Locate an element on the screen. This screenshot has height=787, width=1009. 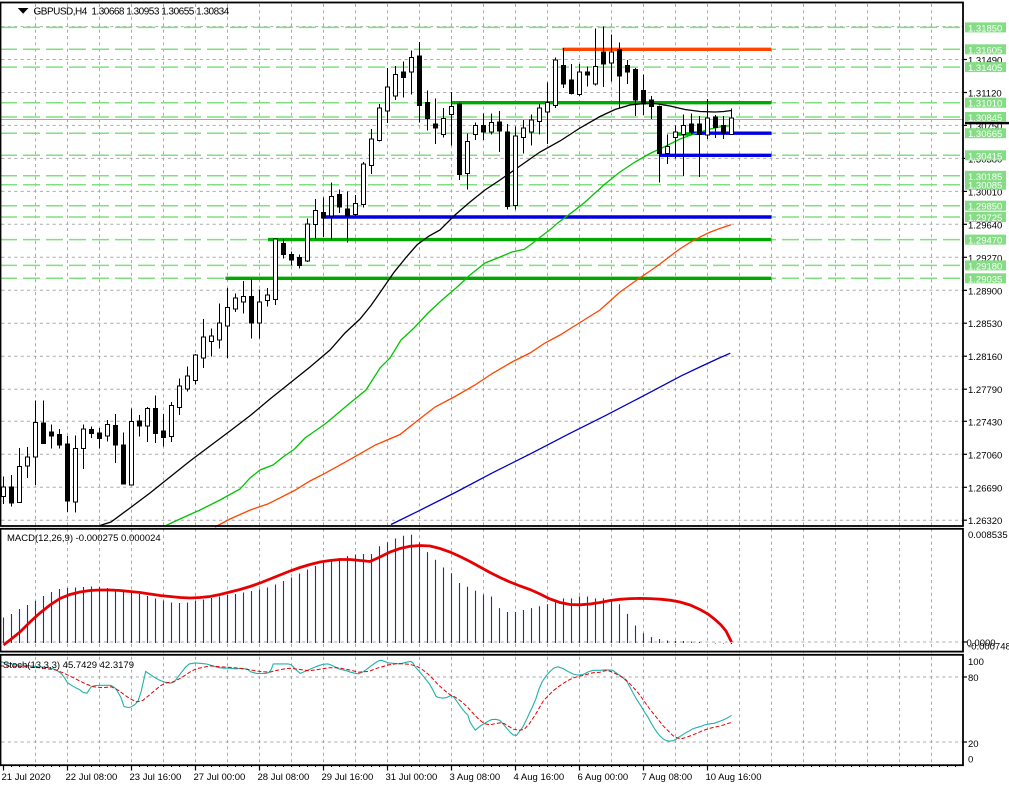
svg-text: 1.30415 is located at coordinates (985, 156).